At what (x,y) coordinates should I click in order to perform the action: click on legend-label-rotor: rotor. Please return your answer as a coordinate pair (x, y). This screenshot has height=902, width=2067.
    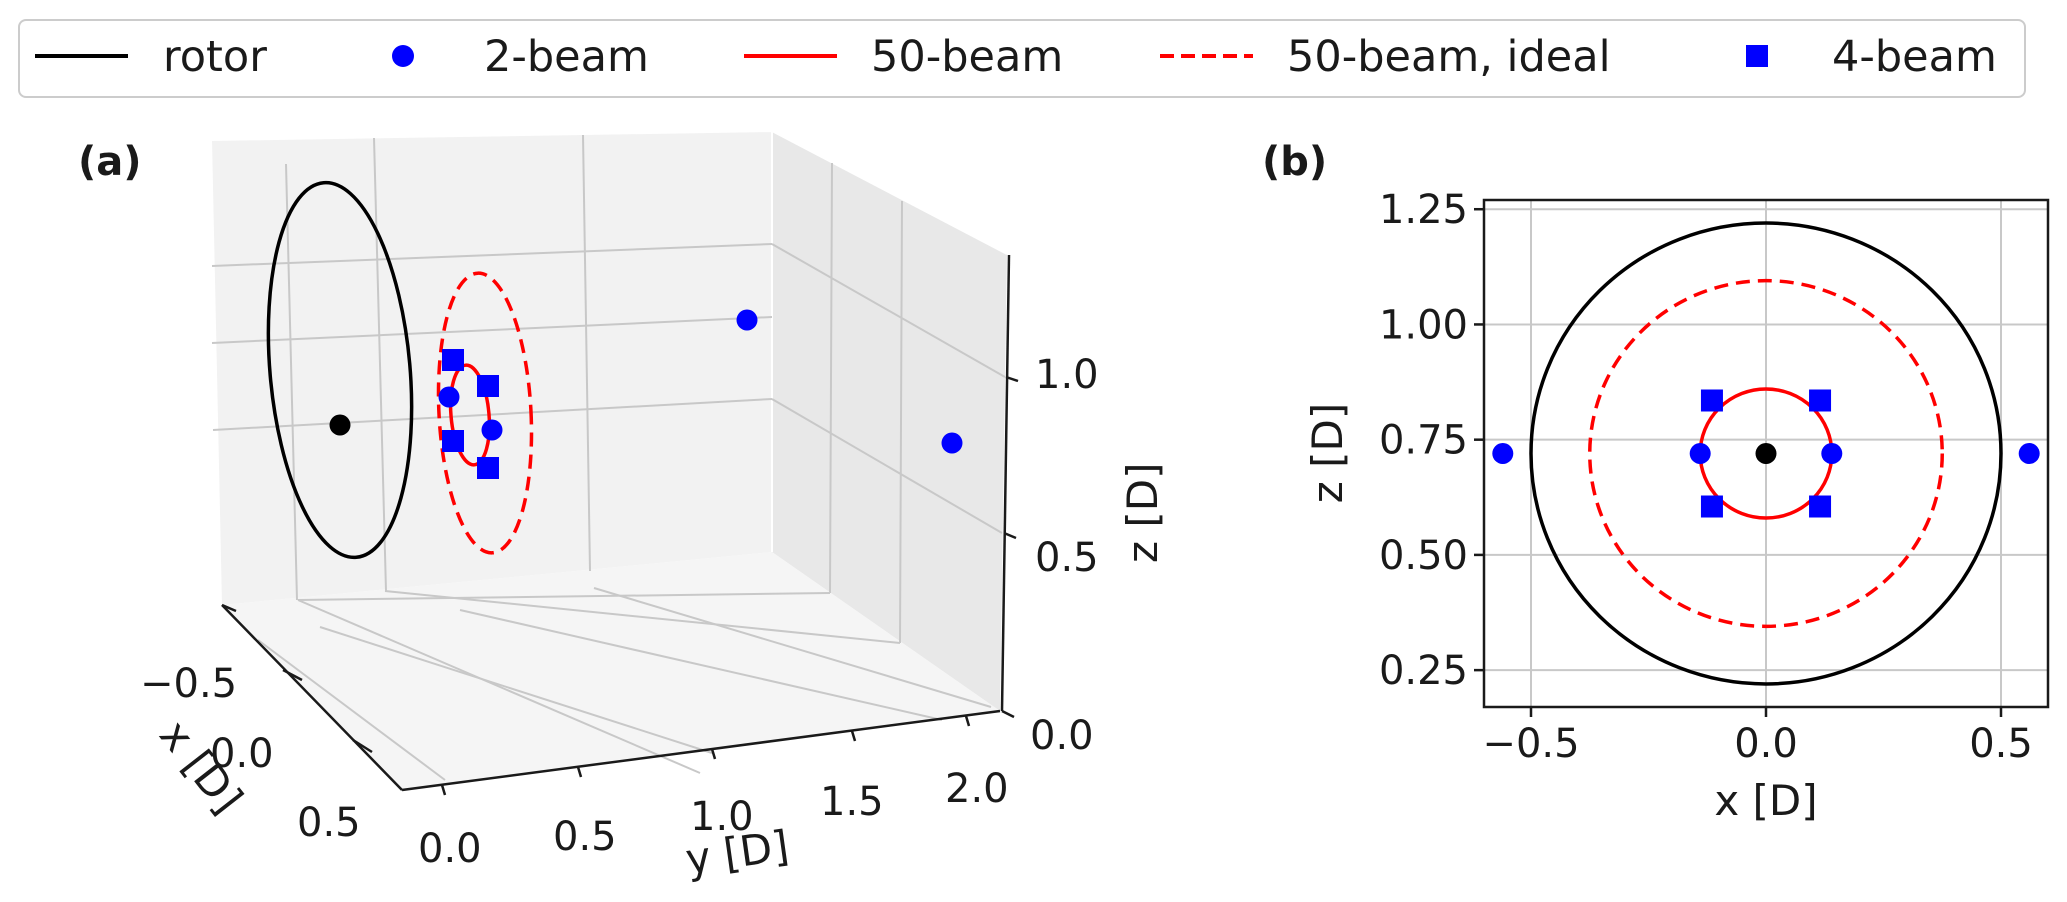
    Looking at the image, I should click on (215, 57).